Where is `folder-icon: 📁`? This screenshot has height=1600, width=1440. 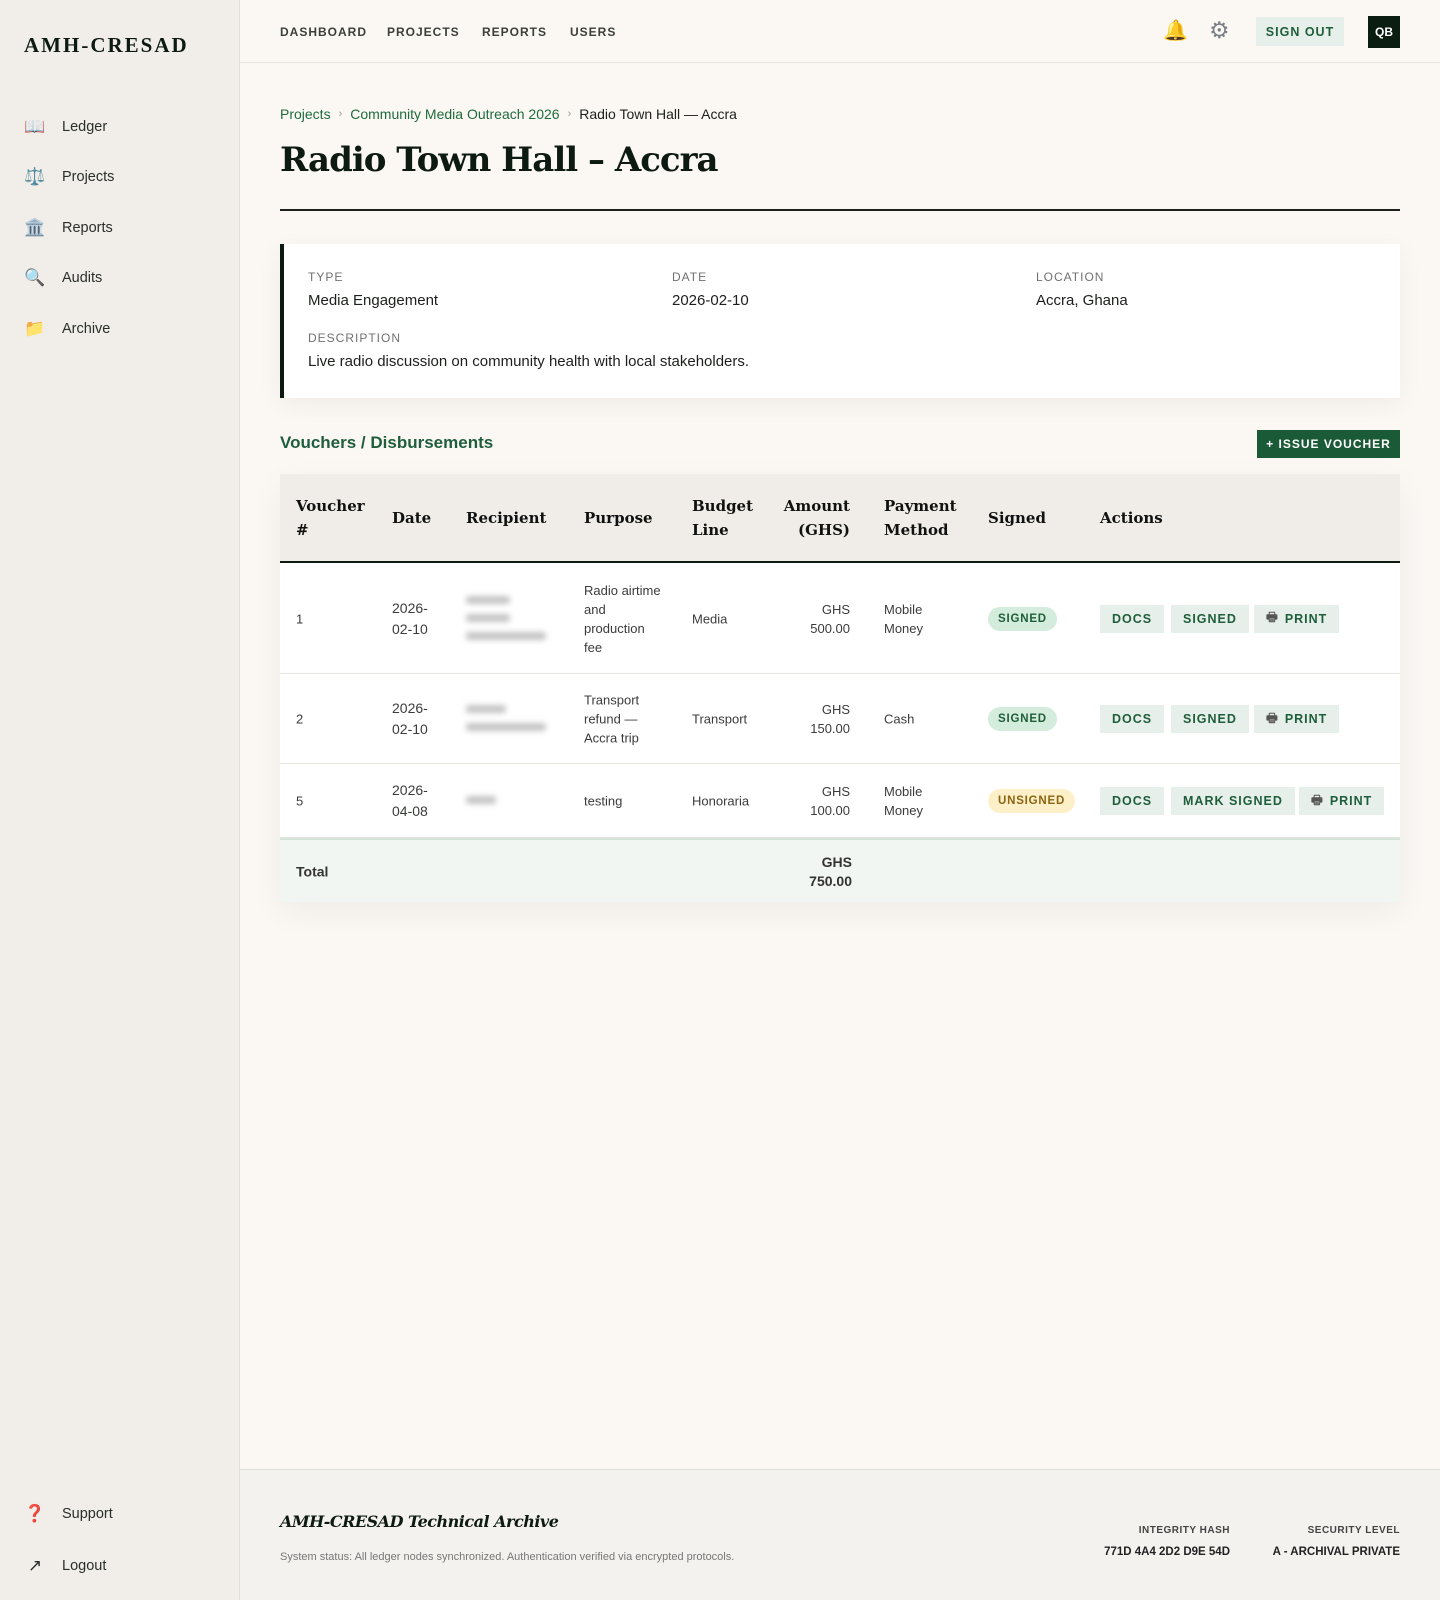 folder-icon: 📁 is located at coordinates (35, 328).